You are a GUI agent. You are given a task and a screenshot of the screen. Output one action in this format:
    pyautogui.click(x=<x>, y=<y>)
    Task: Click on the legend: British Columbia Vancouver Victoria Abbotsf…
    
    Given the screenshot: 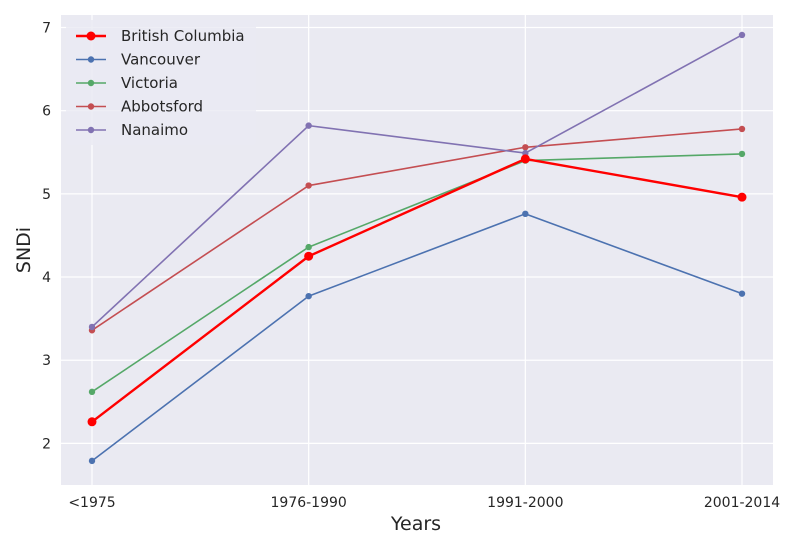 What is the action you would take?
    pyautogui.click(x=161, y=82)
    